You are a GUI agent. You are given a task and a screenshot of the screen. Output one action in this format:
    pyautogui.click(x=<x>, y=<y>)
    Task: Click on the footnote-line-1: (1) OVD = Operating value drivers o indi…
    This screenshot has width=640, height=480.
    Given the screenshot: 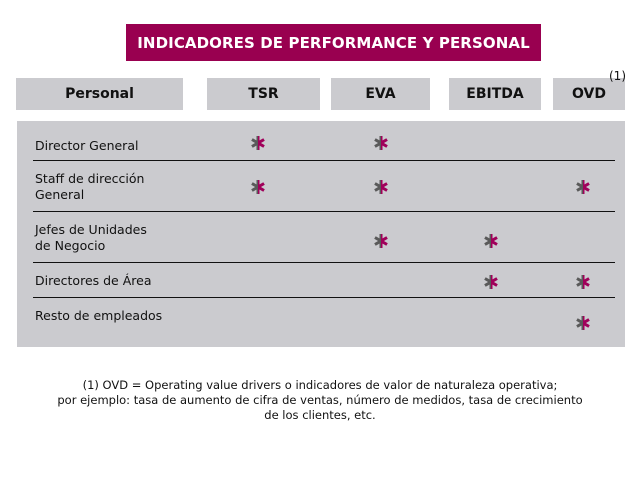 What is the action you would take?
    pyautogui.click(x=320, y=385)
    